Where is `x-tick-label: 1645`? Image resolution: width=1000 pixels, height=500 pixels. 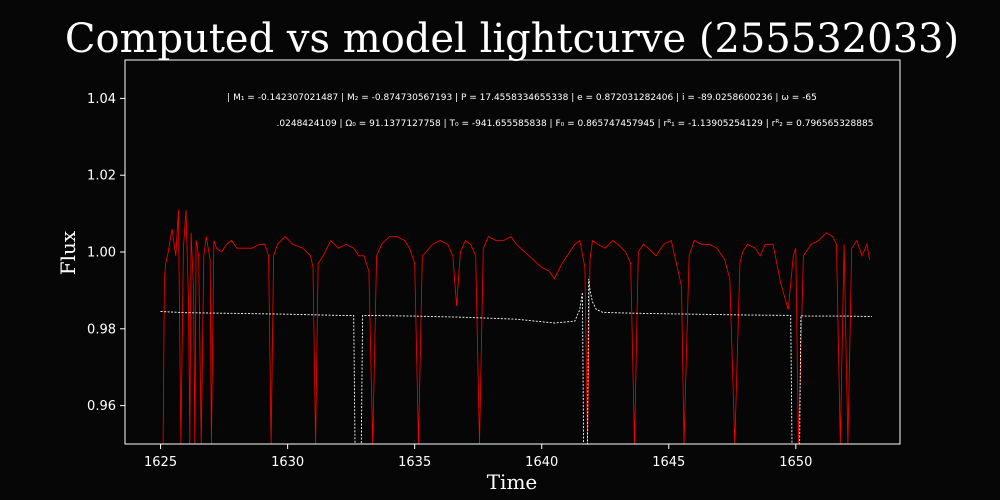
x-tick-label: 1645 is located at coordinates (668, 462).